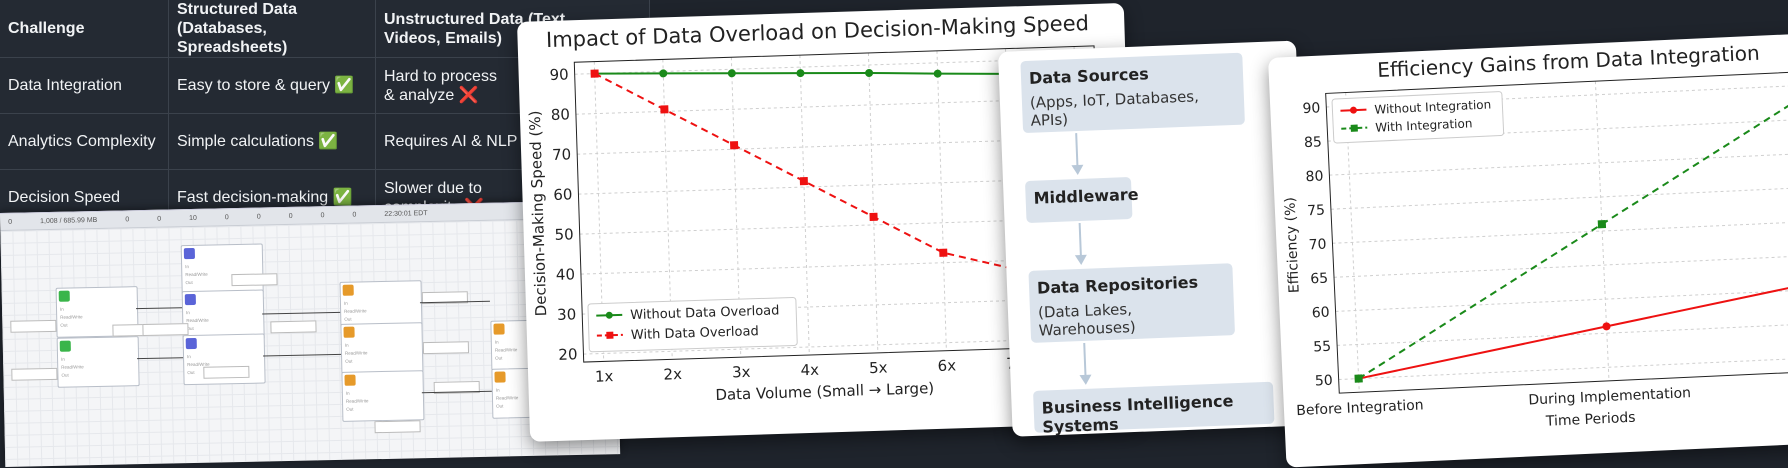 Image resolution: width=1788 pixels, height=468 pixels. Describe the element at coordinates (561, 114) in the screenshot. I see `y-tick-label: 80` at that location.